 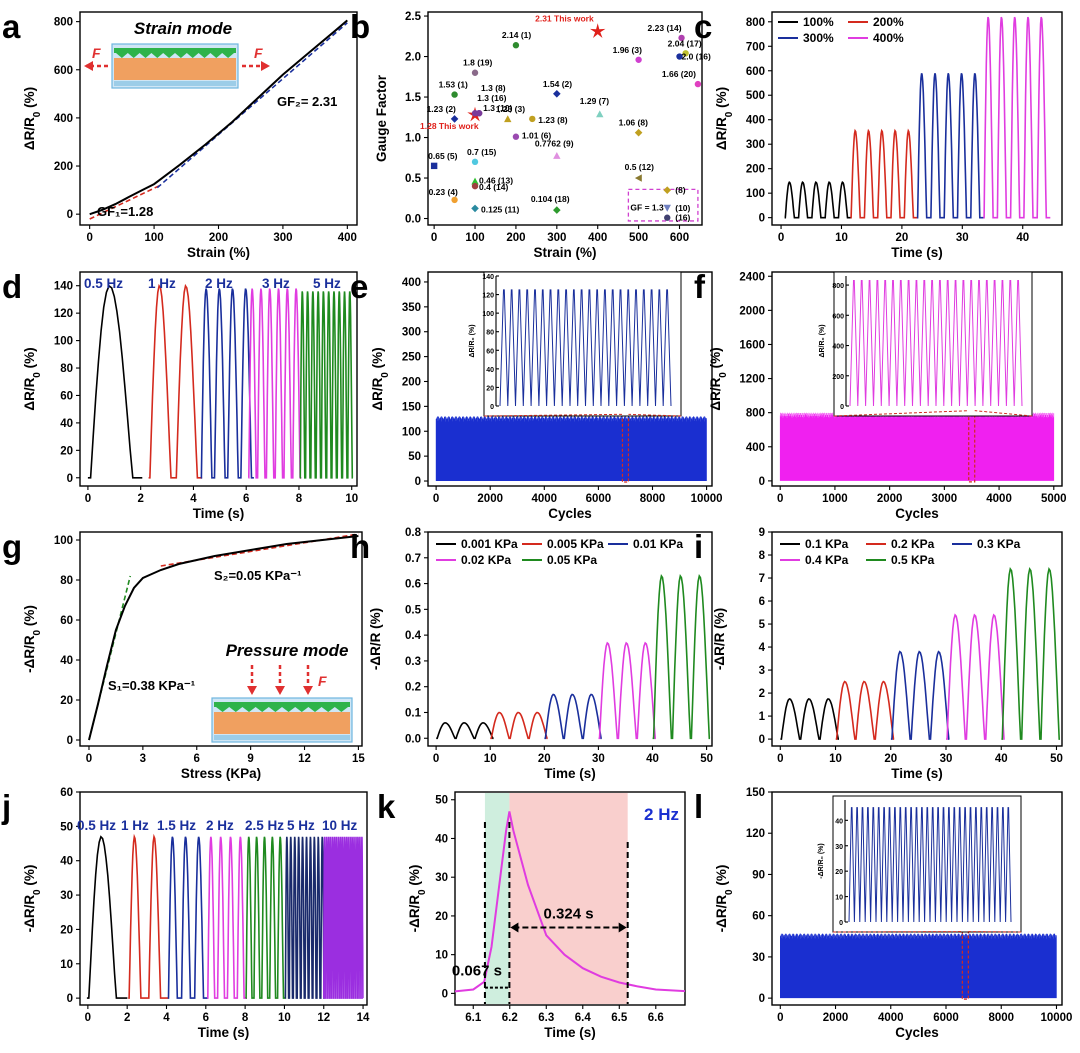 I want to click on legend-label: 100%, so click(x=818, y=22).